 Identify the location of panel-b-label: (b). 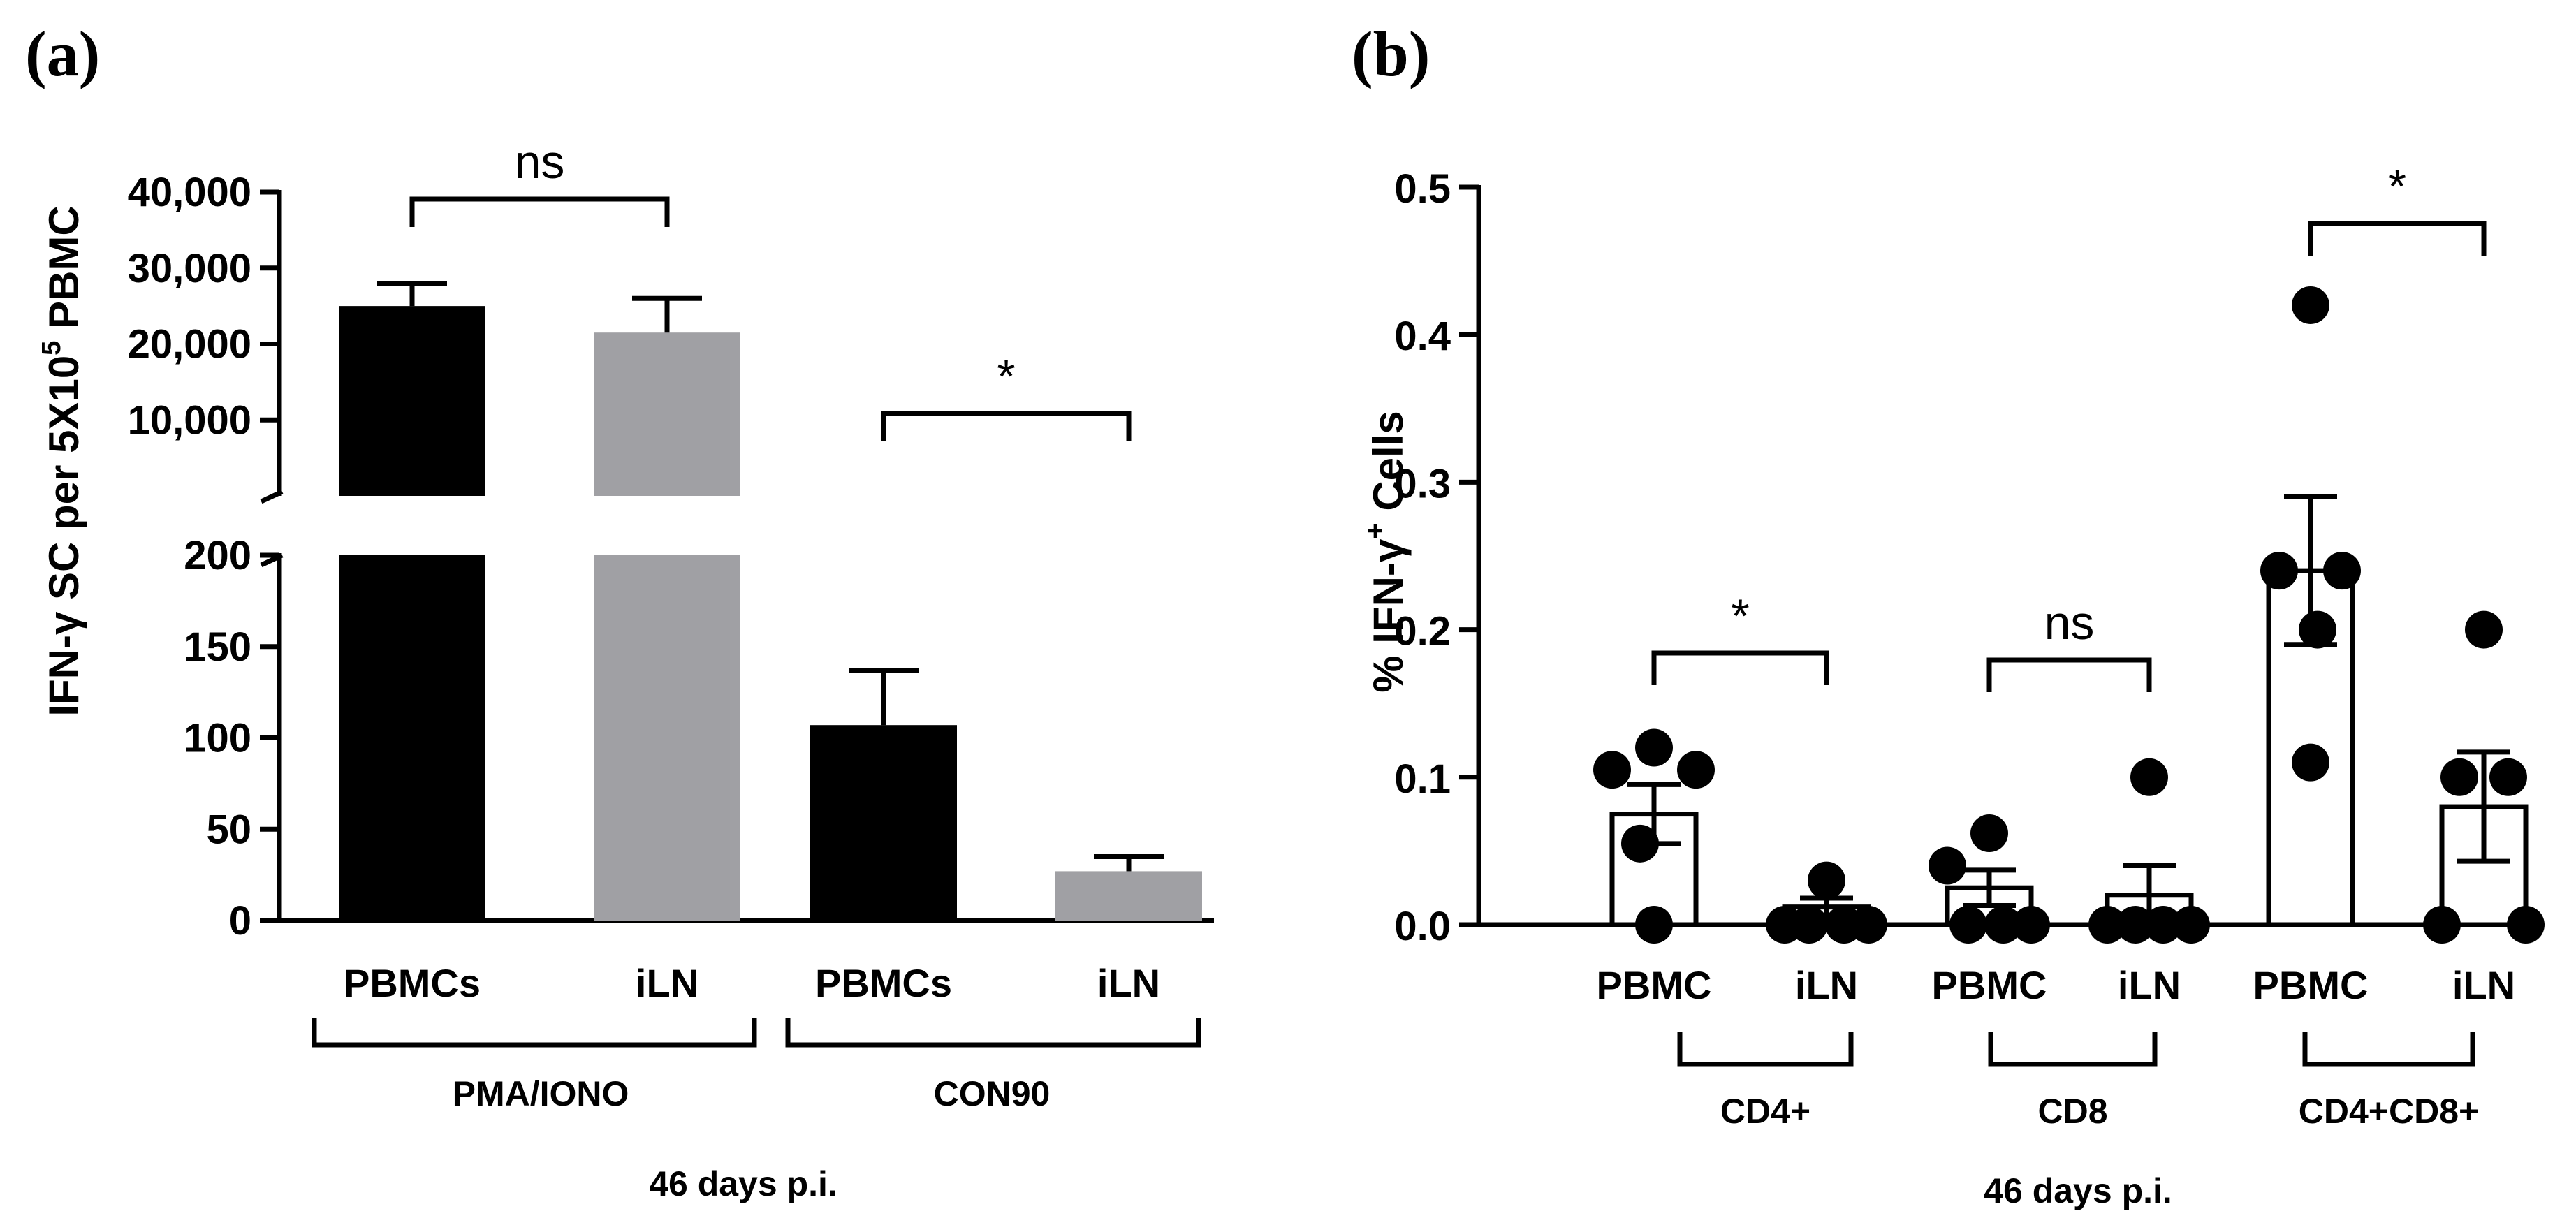
(1391, 53).